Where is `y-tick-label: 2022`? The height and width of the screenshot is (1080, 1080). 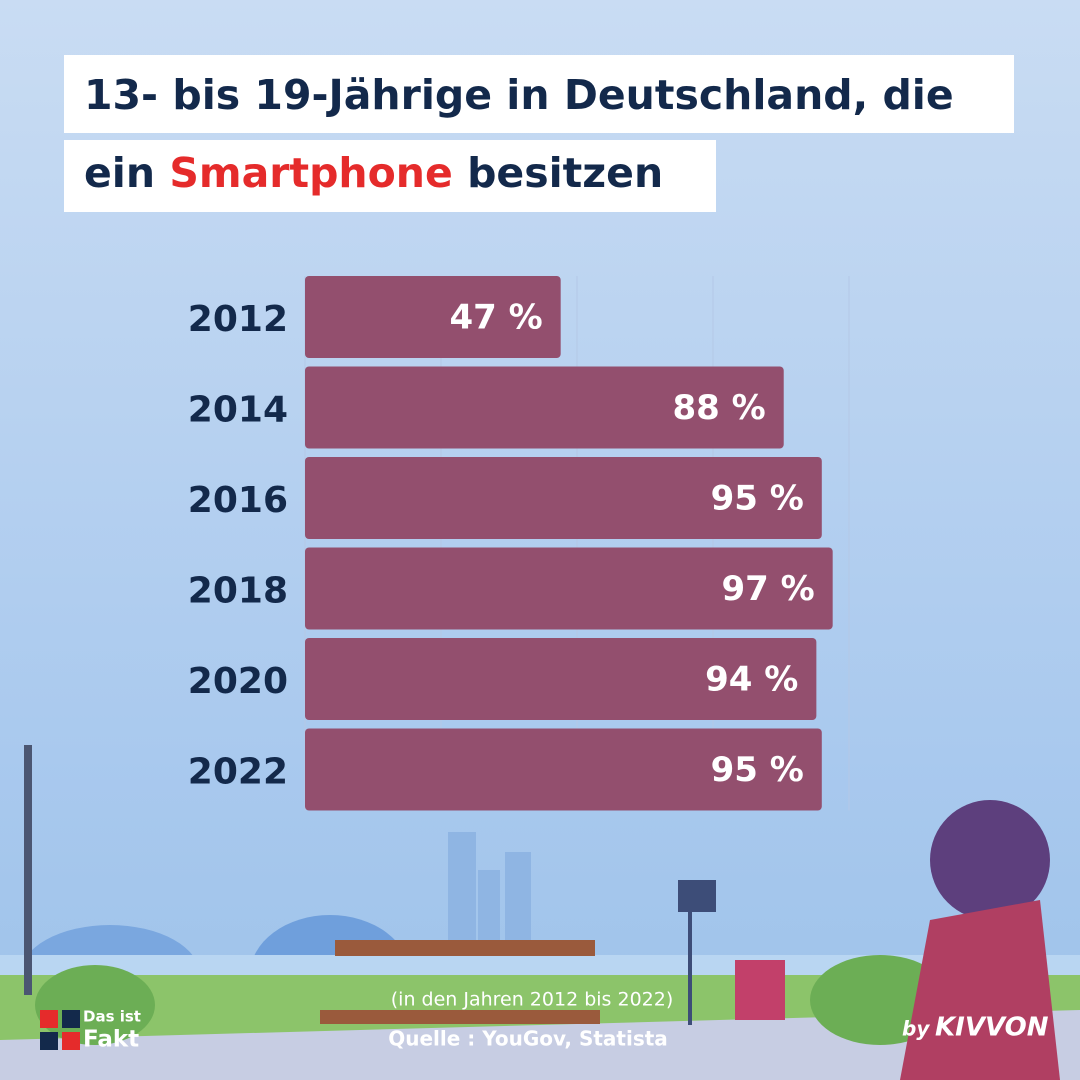
y-tick-label: 2022 is located at coordinates (238, 772).